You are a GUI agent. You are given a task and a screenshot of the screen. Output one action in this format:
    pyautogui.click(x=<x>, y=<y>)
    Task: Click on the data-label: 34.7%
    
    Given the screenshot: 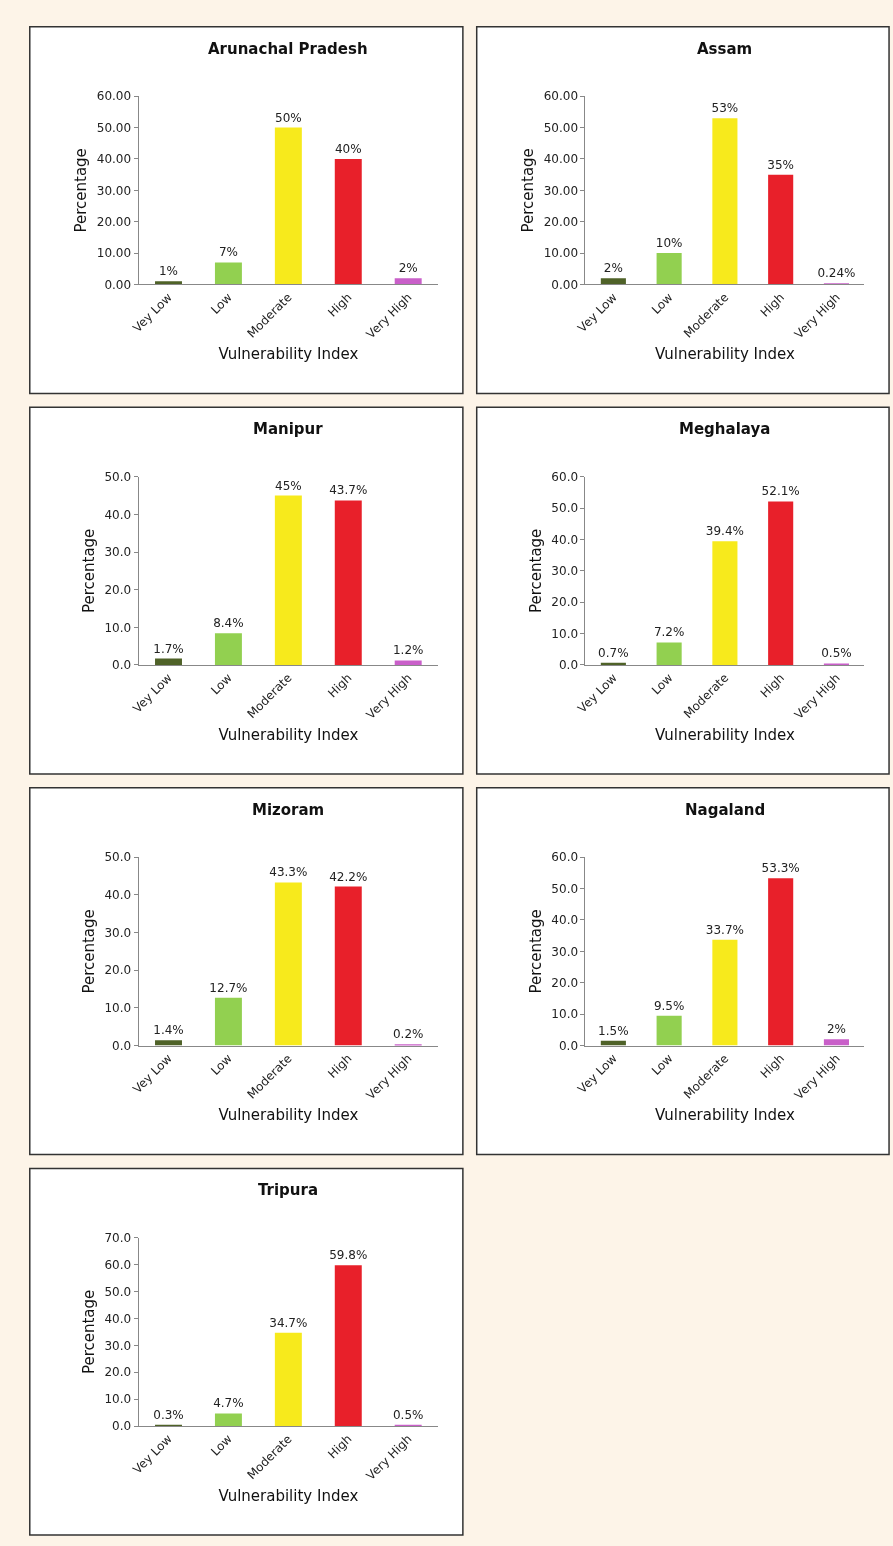 What is the action you would take?
    pyautogui.click(x=288, y=1322)
    